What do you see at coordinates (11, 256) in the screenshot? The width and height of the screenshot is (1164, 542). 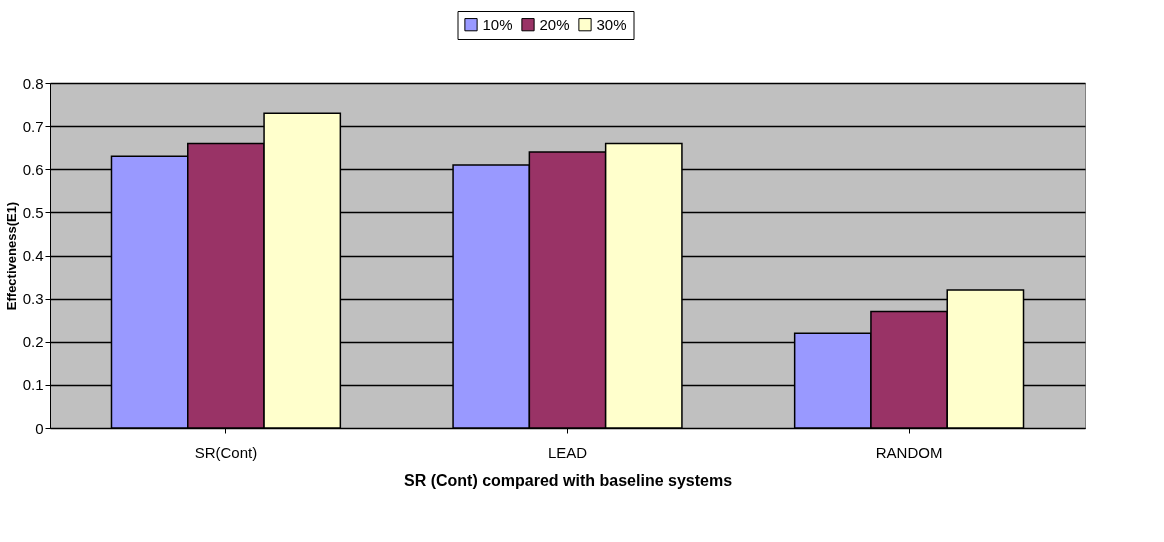 I see `y-axis-title: Effectiveness(E1)` at bounding box center [11, 256].